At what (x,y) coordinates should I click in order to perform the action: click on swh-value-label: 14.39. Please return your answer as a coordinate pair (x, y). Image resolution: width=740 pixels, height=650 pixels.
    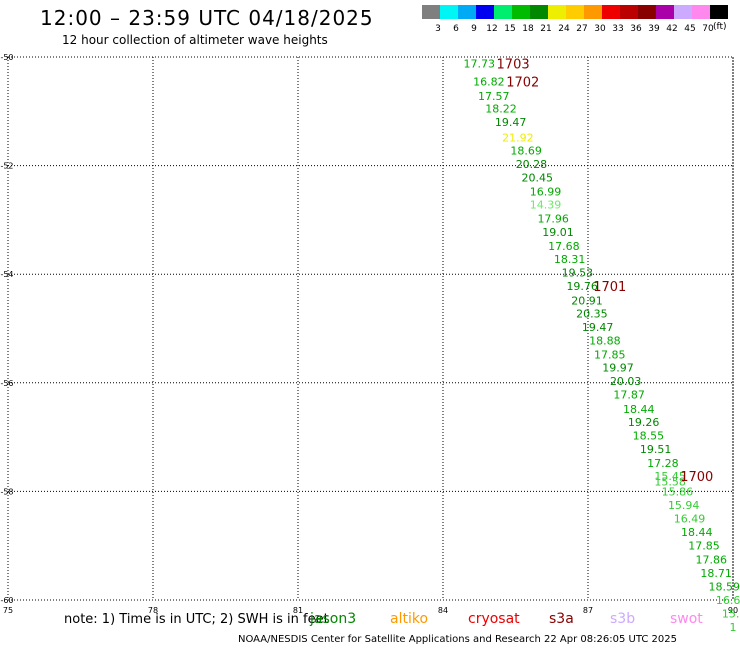
    Looking at the image, I should click on (546, 205).